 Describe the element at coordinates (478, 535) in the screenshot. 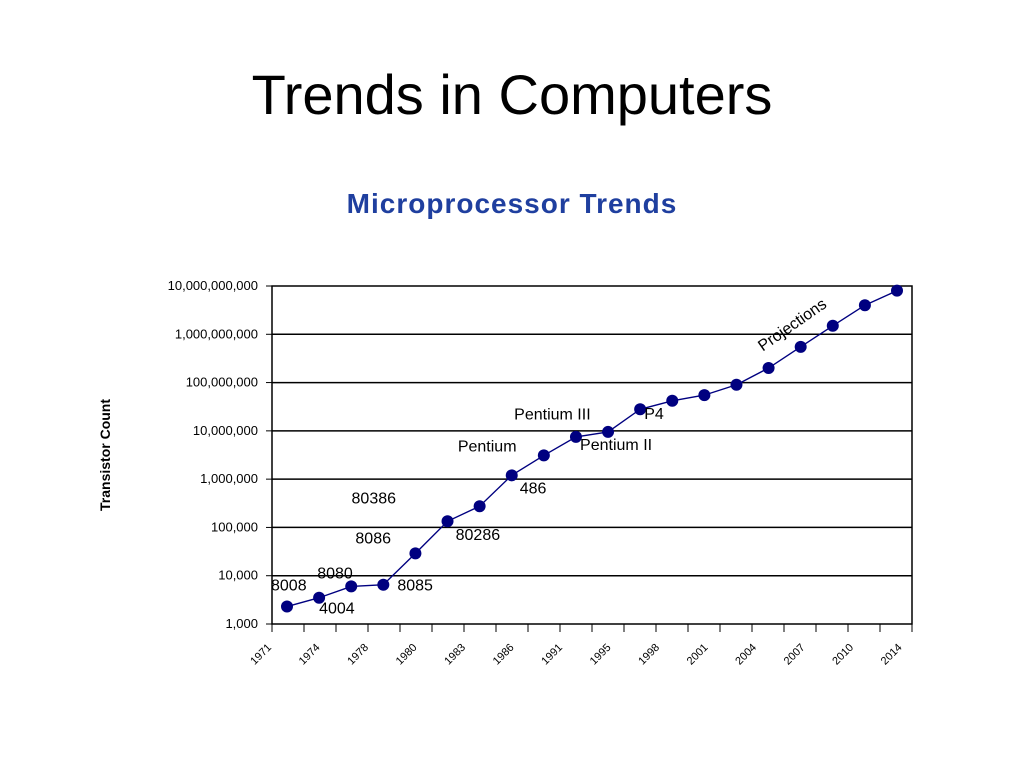

I see `annotation: 80286` at that location.